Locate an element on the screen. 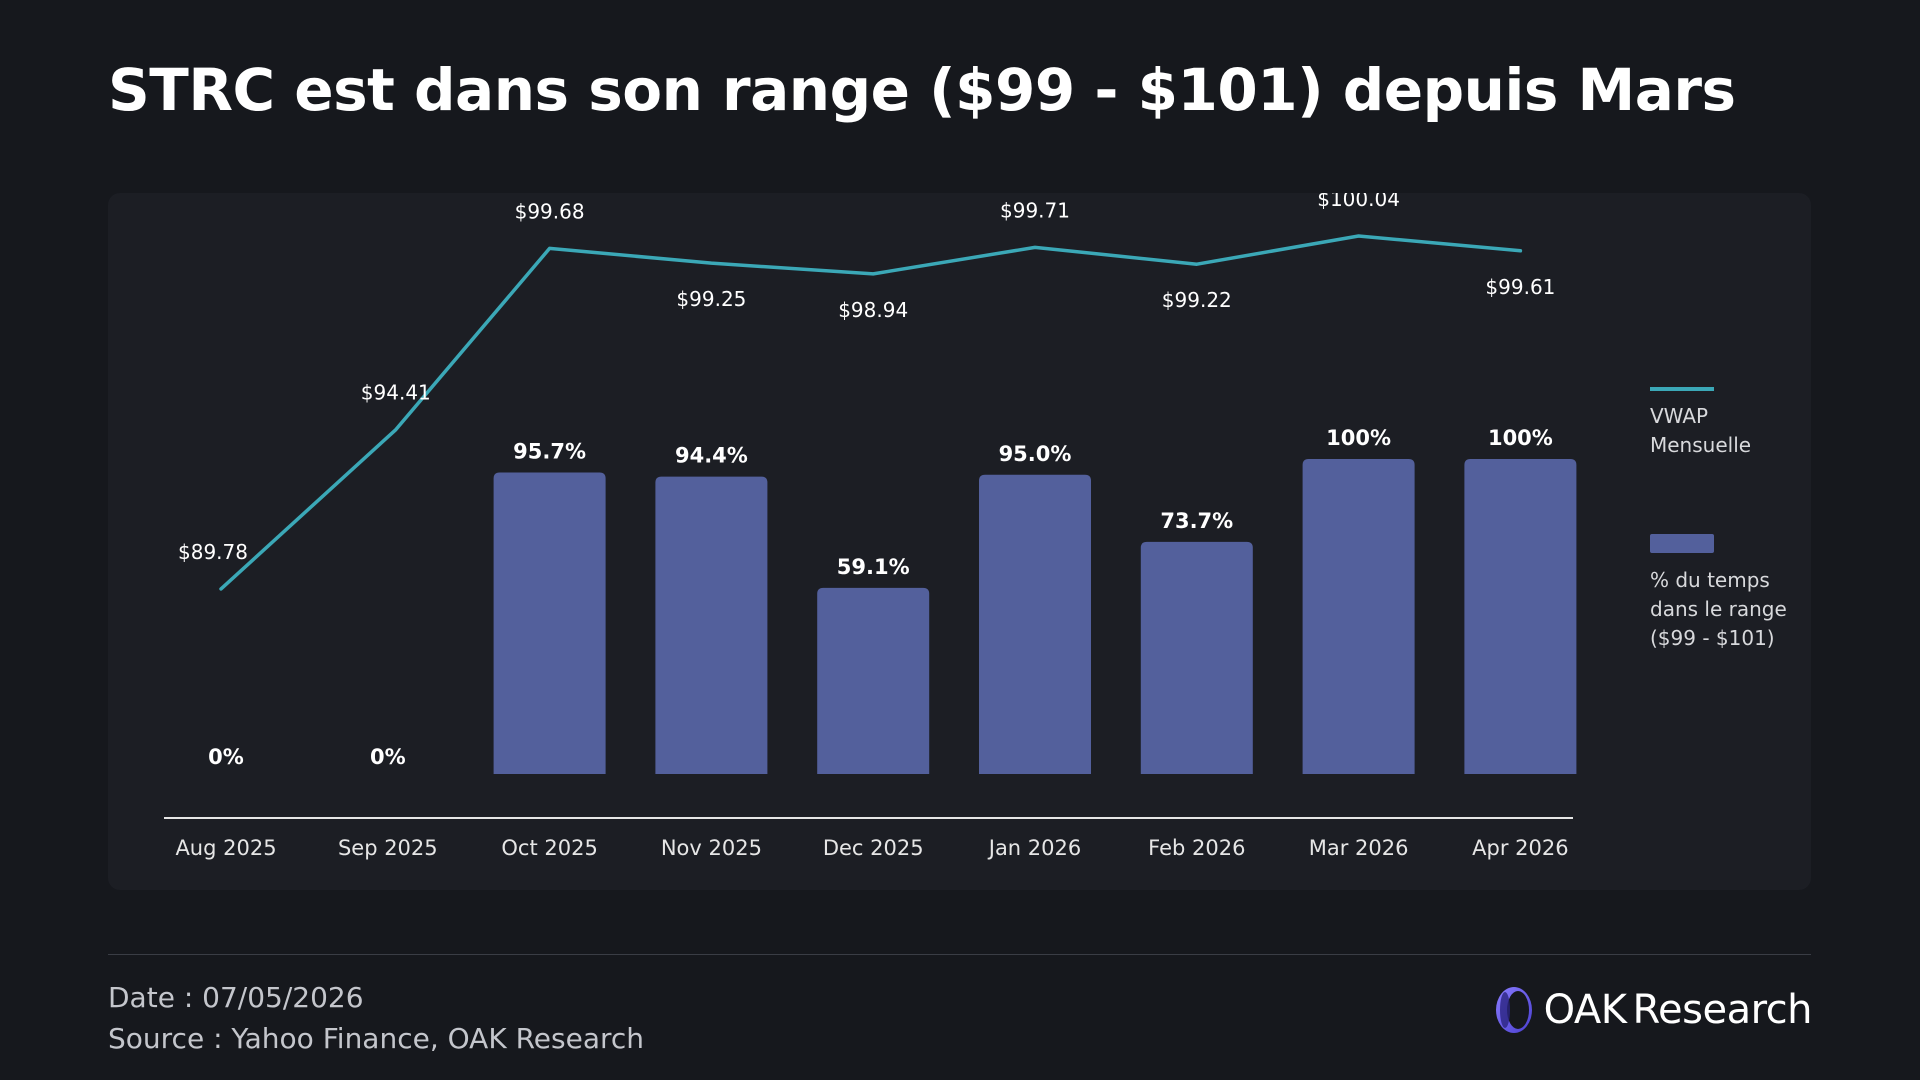 The width and height of the screenshot is (1920, 1080). legend-bar-label: % du temps is located at coordinates (1710, 580).